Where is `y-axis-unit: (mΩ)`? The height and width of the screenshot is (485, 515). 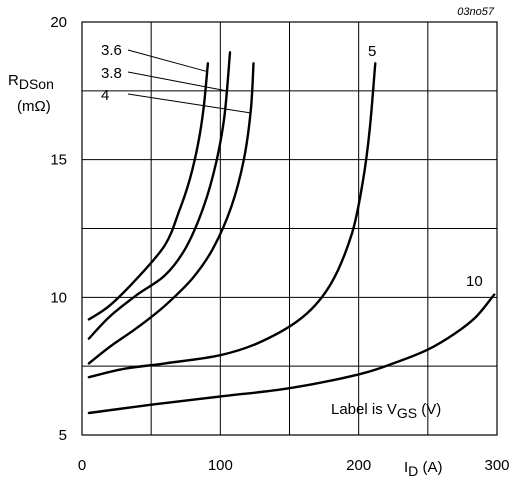
y-axis-unit: (mΩ) is located at coordinates (34, 106).